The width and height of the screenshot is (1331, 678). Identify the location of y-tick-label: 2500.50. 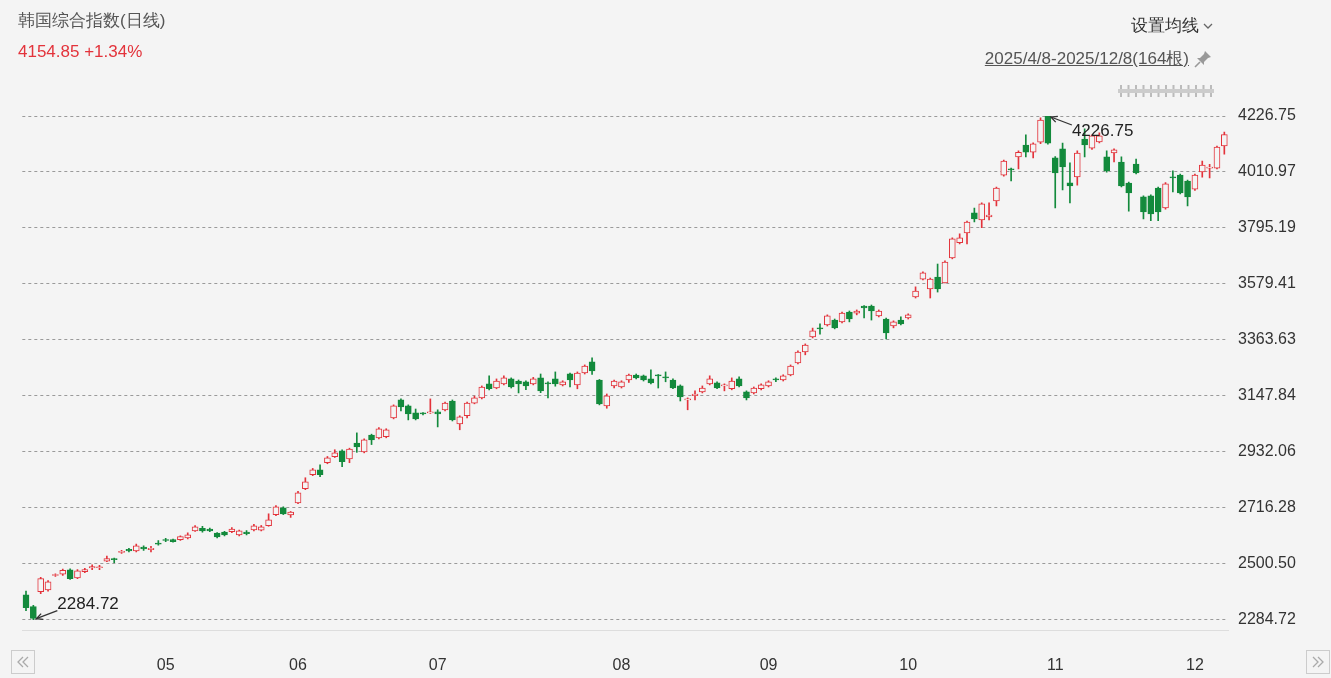
(1267, 563).